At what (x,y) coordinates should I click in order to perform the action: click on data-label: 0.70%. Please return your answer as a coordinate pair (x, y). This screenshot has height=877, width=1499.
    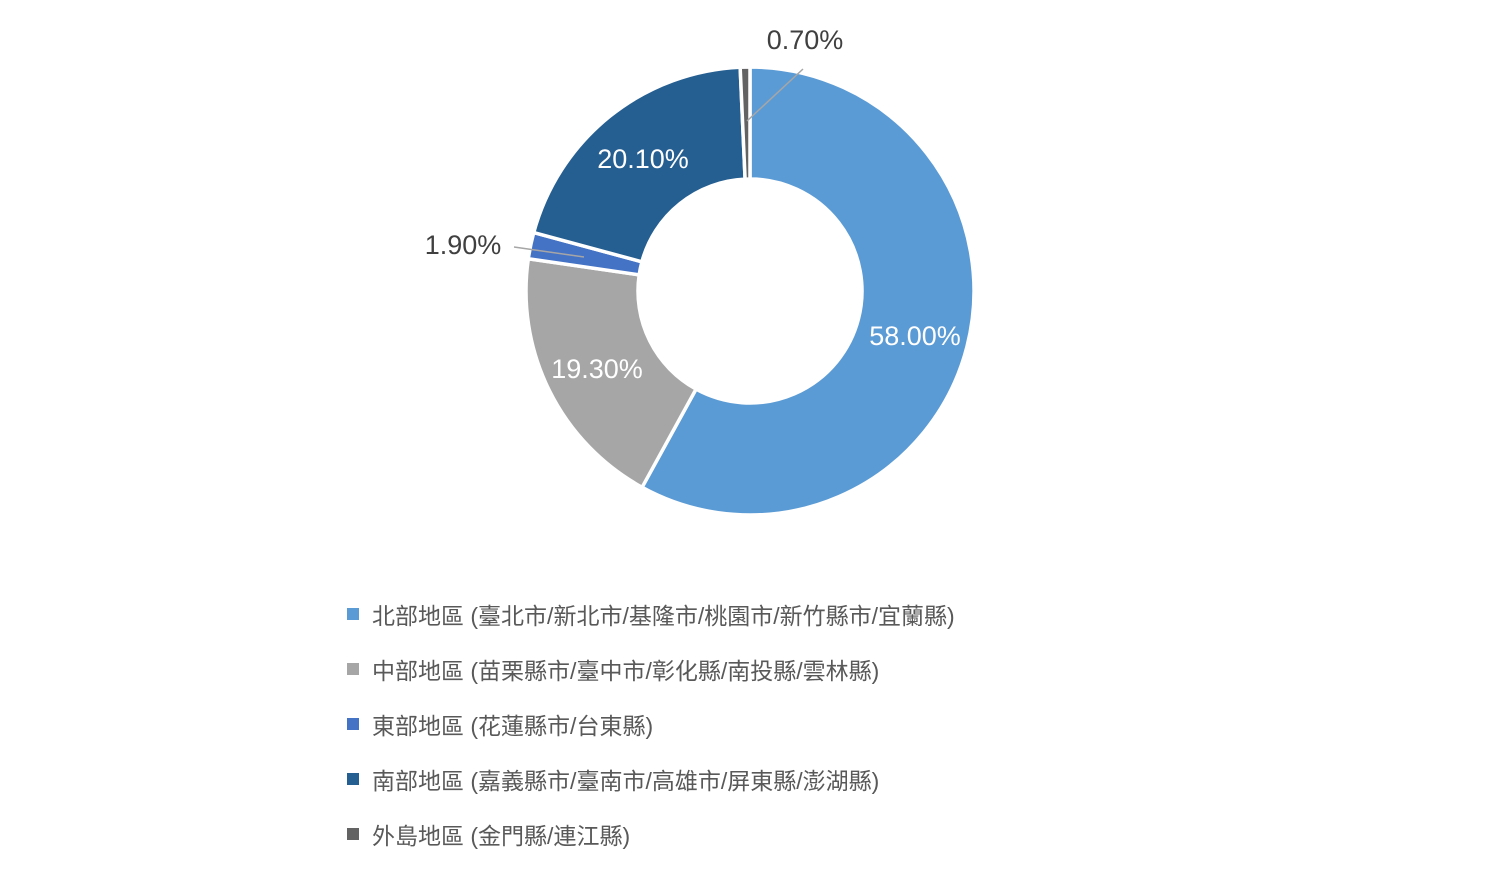
    Looking at the image, I should click on (805, 40).